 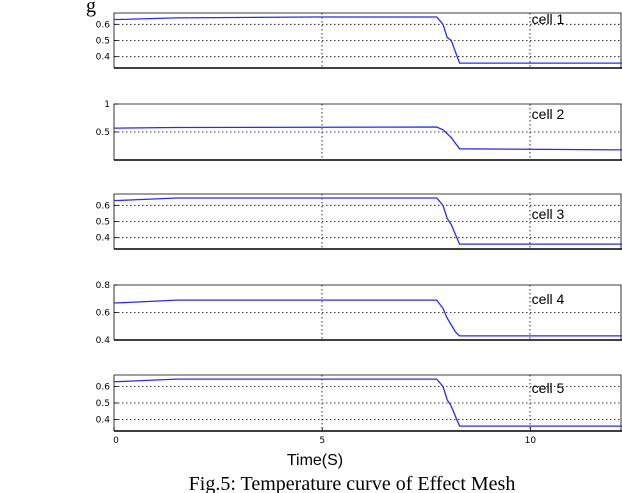 I want to click on cell-label: cell 3, so click(x=548, y=214).